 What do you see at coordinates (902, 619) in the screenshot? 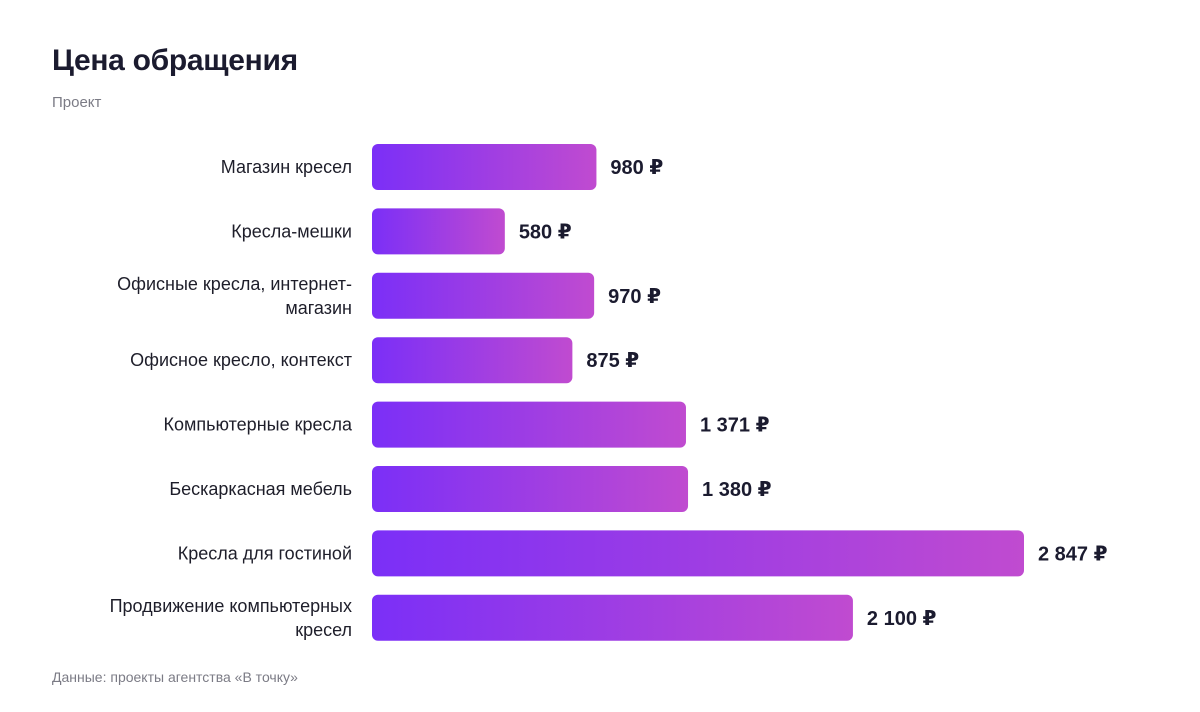
I see `value-label: 2 100 ₽` at bounding box center [902, 619].